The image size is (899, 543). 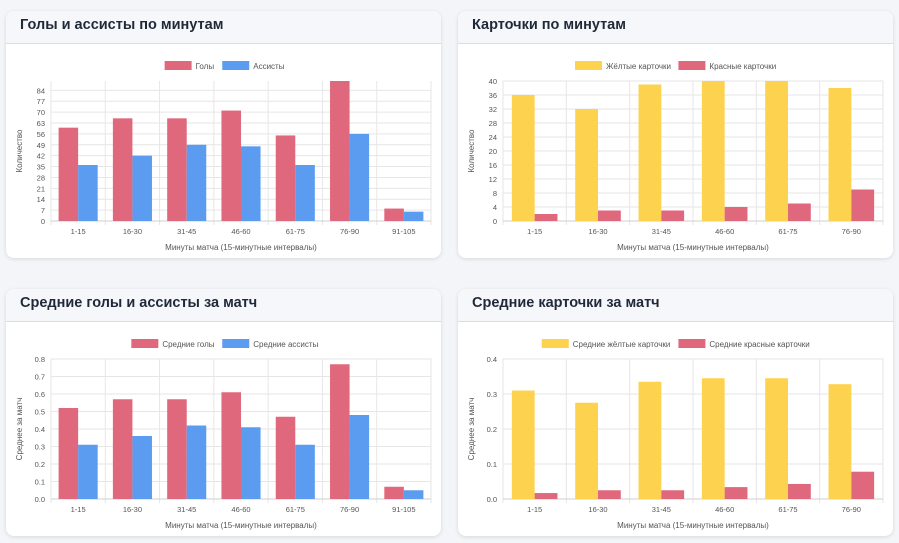 I want to click on y-tick-label: 0.3, so click(x=492, y=394).